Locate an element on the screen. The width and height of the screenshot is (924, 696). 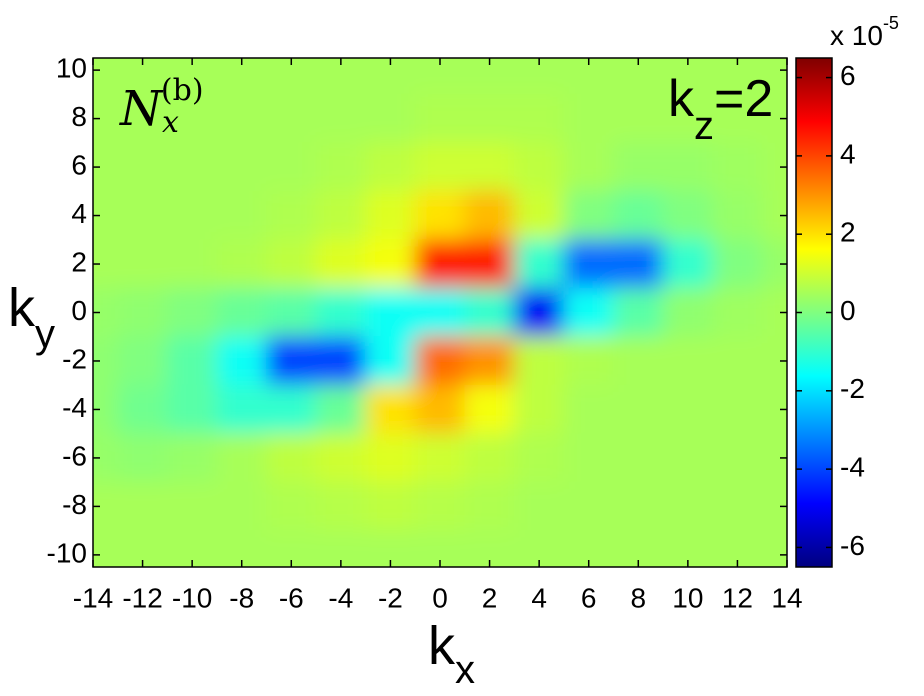
x-tick-label: 6 is located at coordinates (589, 597).